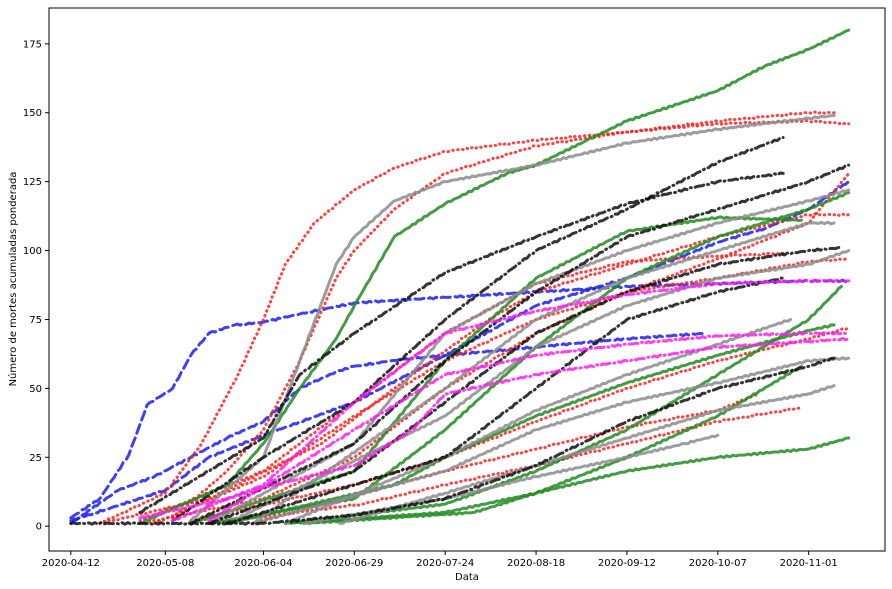 Image resolution: width=892 pixels, height=589 pixels. Describe the element at coordinates (445, 563) in the screenshot. I see `x-tick-label: 2020-07-24` at that location.